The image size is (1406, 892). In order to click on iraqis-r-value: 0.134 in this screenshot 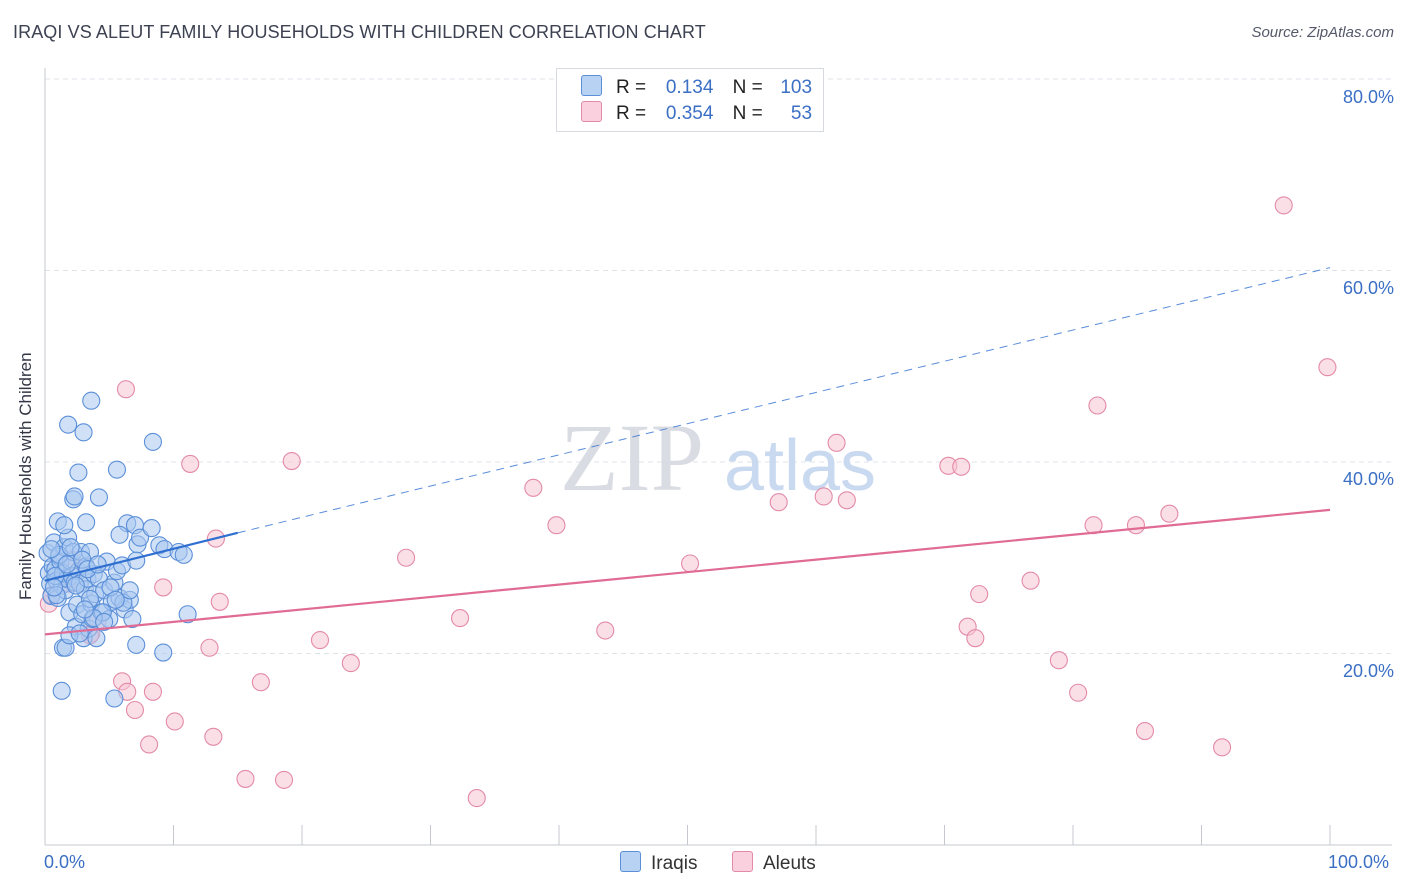, I will do `click(689, 87)`.